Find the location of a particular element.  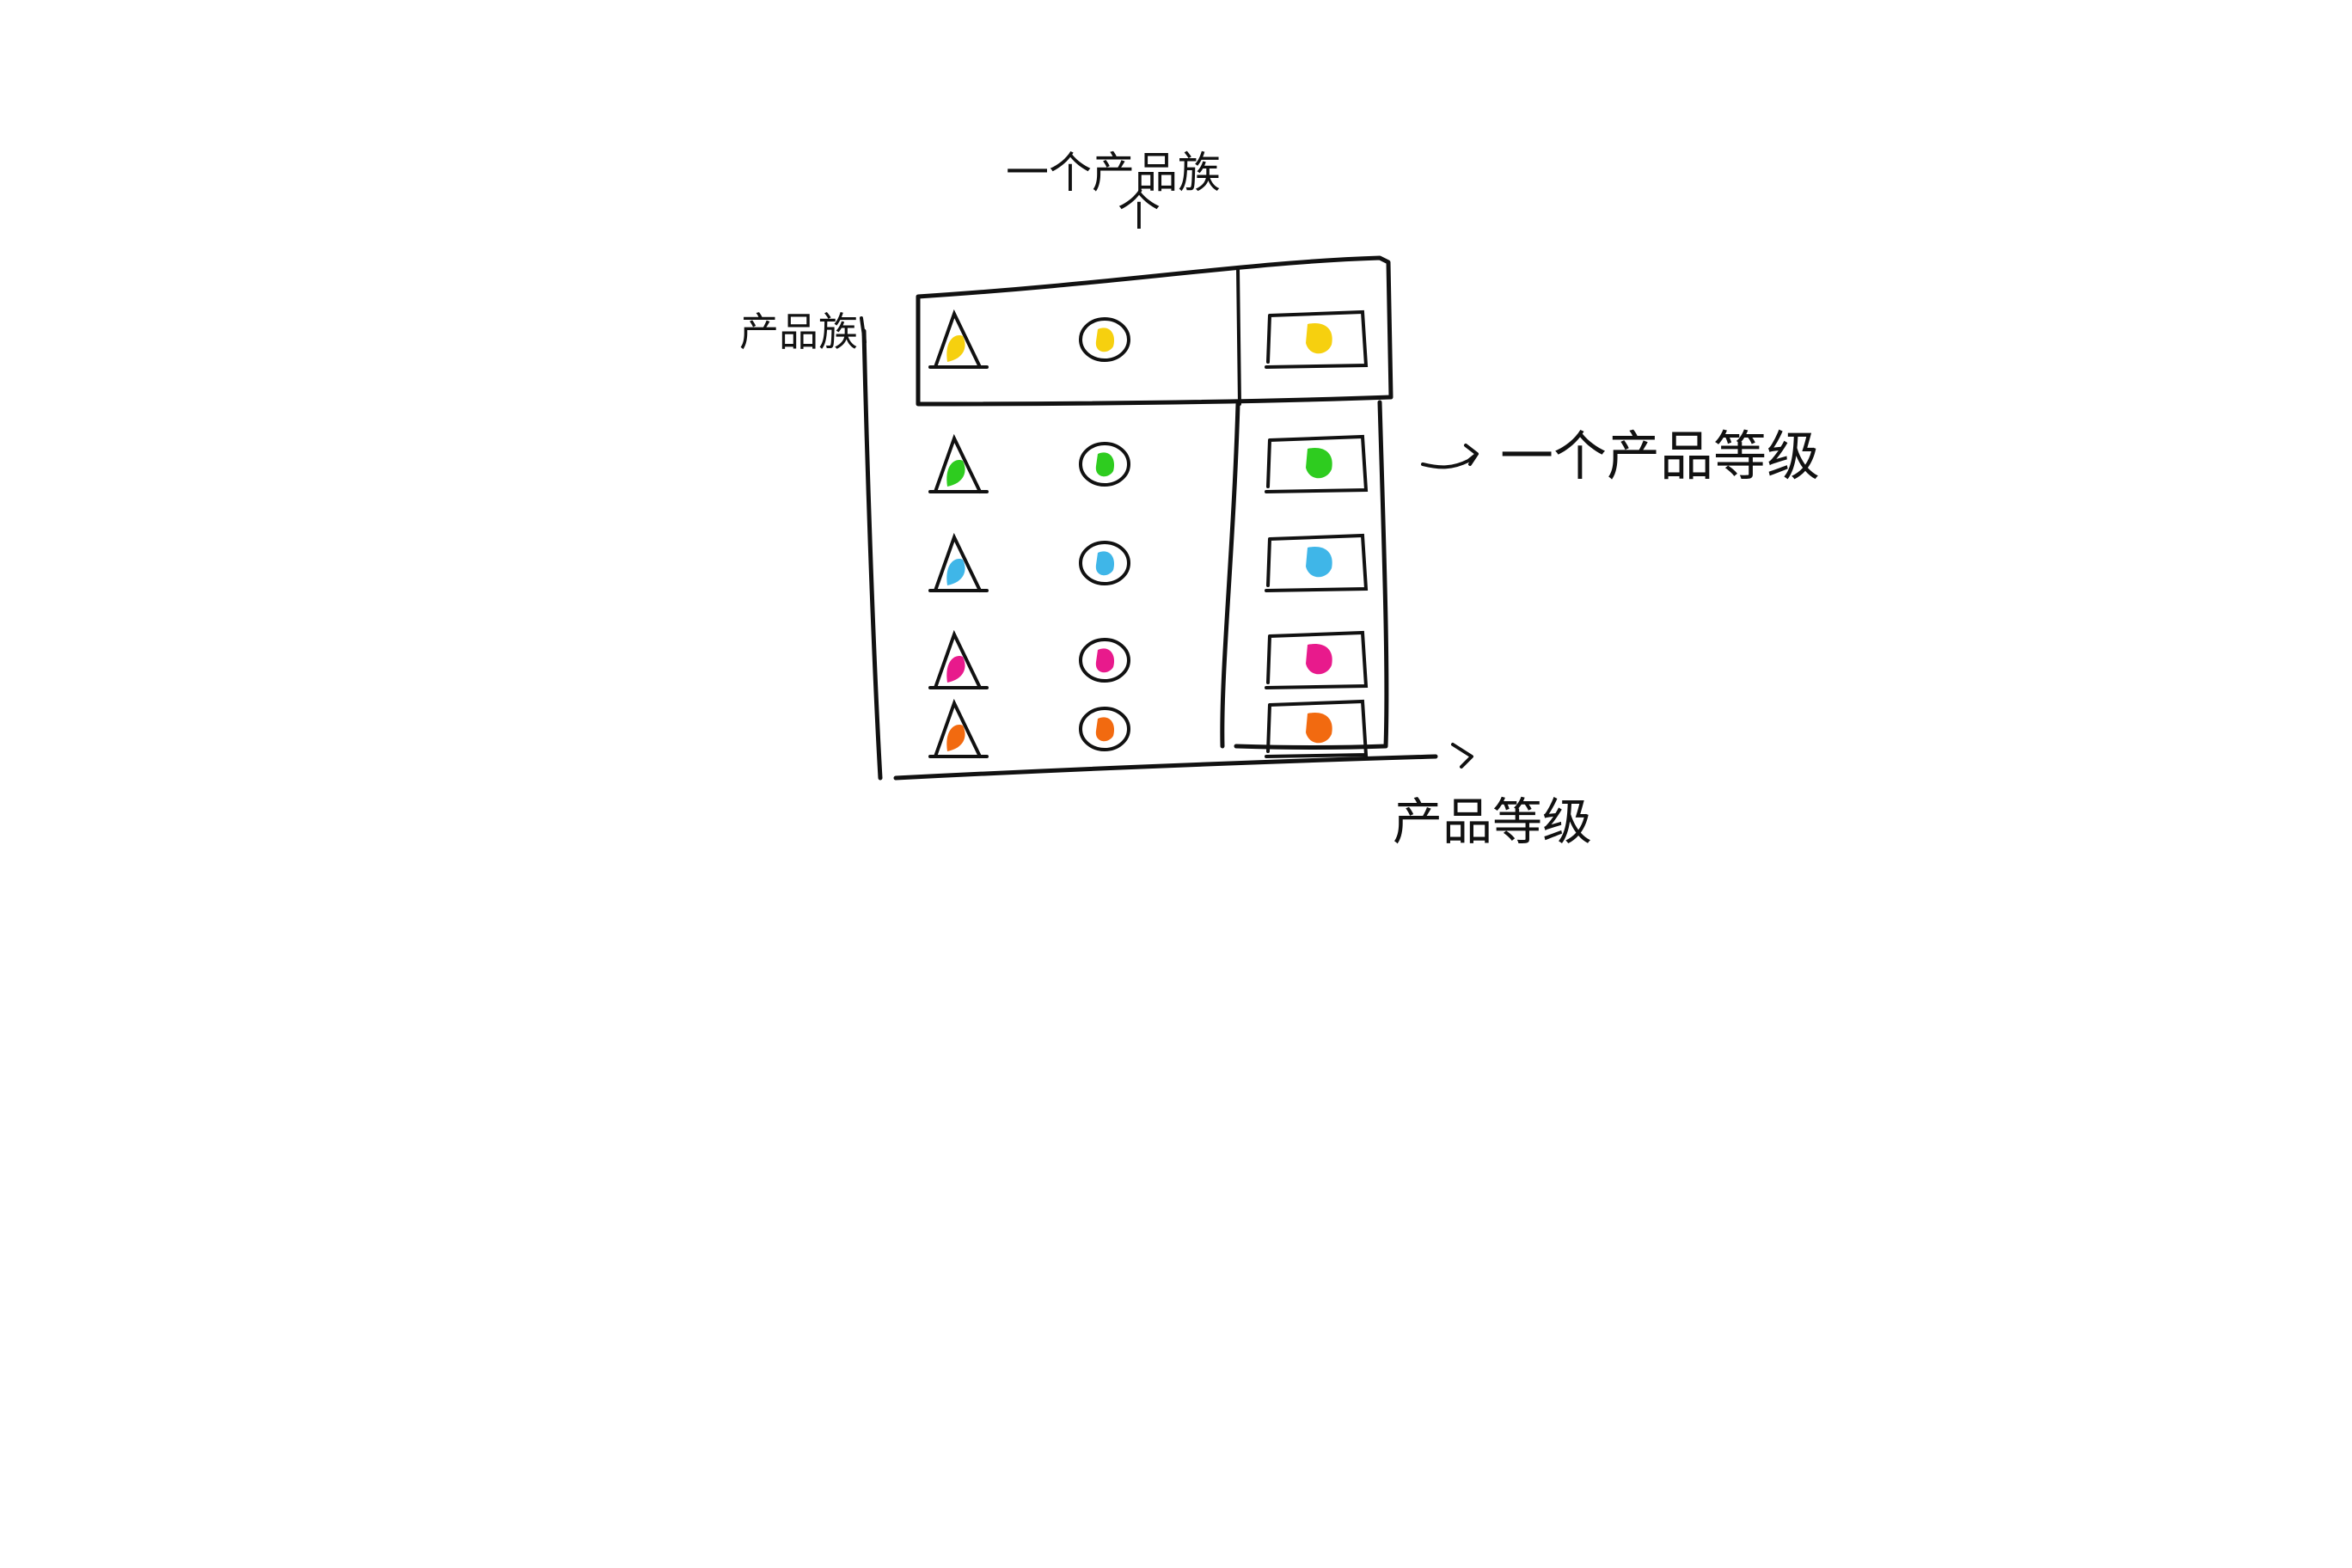

product-family-row-pointer: 个 is located at coordinates (1139, 211).